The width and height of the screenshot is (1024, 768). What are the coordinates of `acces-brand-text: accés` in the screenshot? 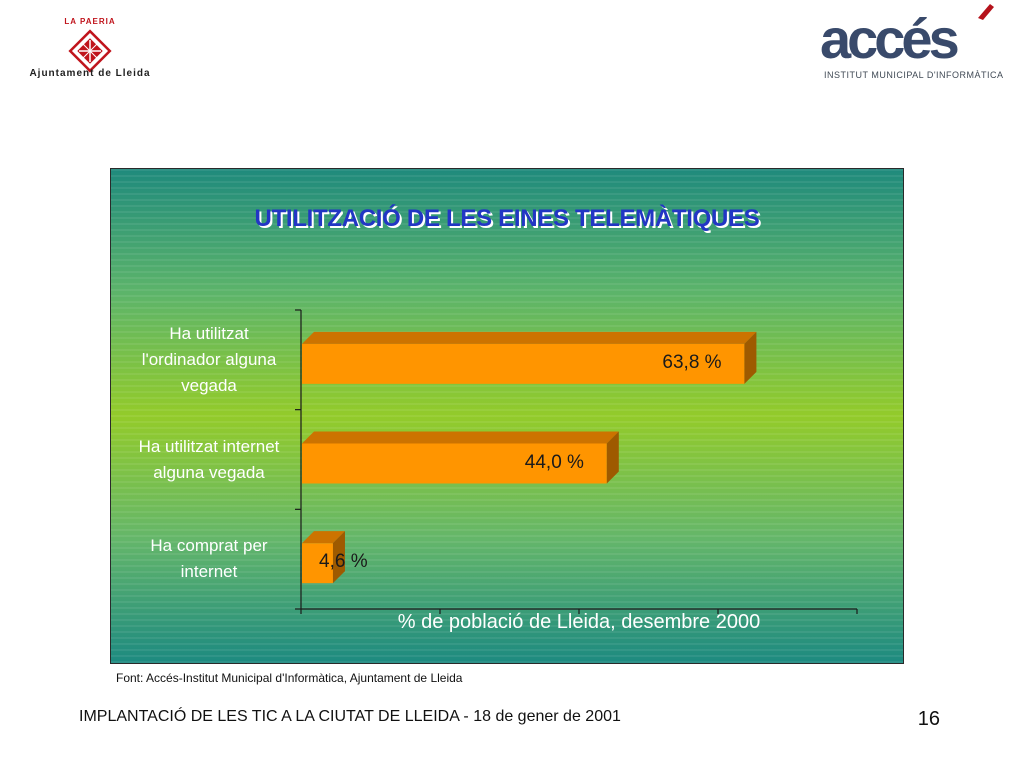 It's located at (889, 36).